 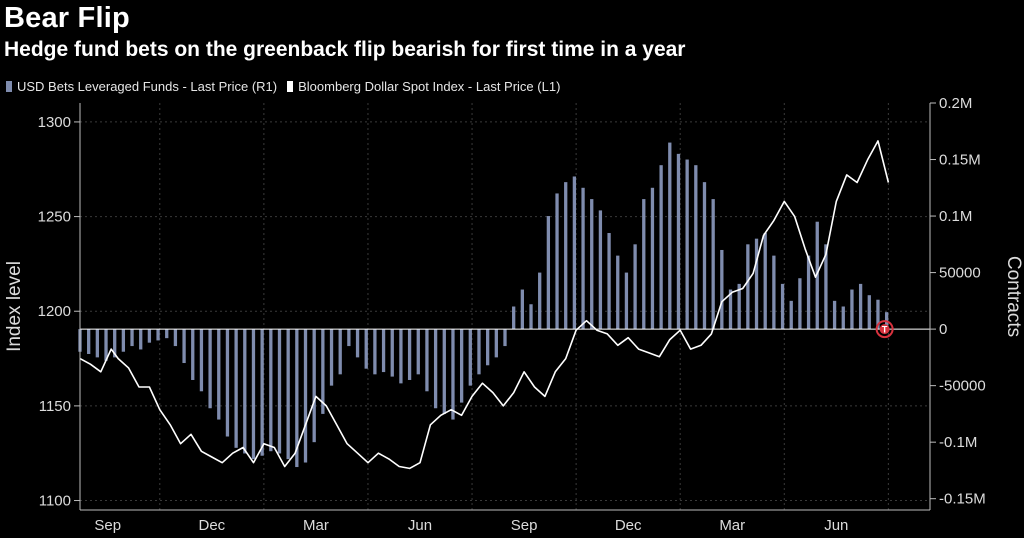 I want to click on left-tick-label: 1250, so click(x=54, y=217).